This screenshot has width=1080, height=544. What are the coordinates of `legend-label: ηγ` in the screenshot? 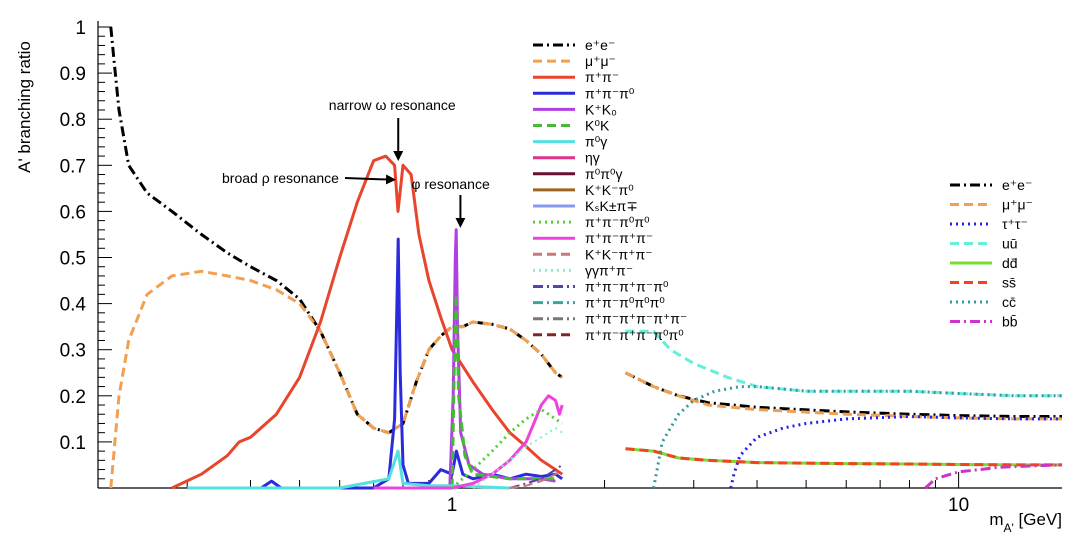 It's located at (592, 158).